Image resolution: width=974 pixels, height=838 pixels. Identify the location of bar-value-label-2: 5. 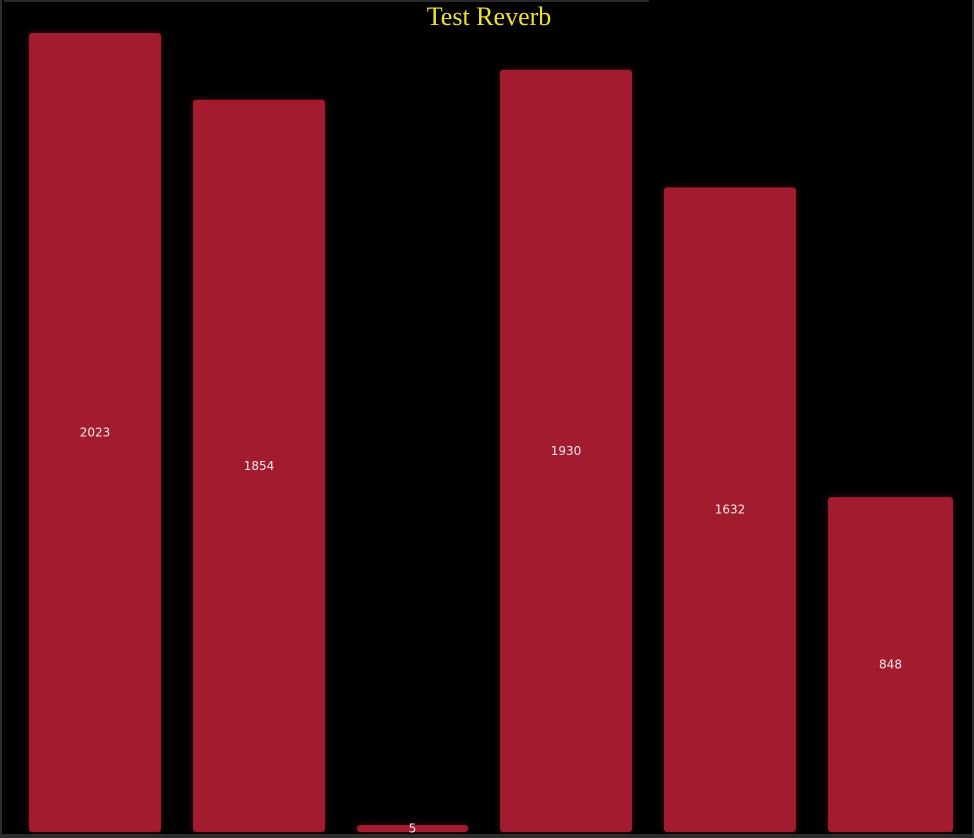
(413, 829).